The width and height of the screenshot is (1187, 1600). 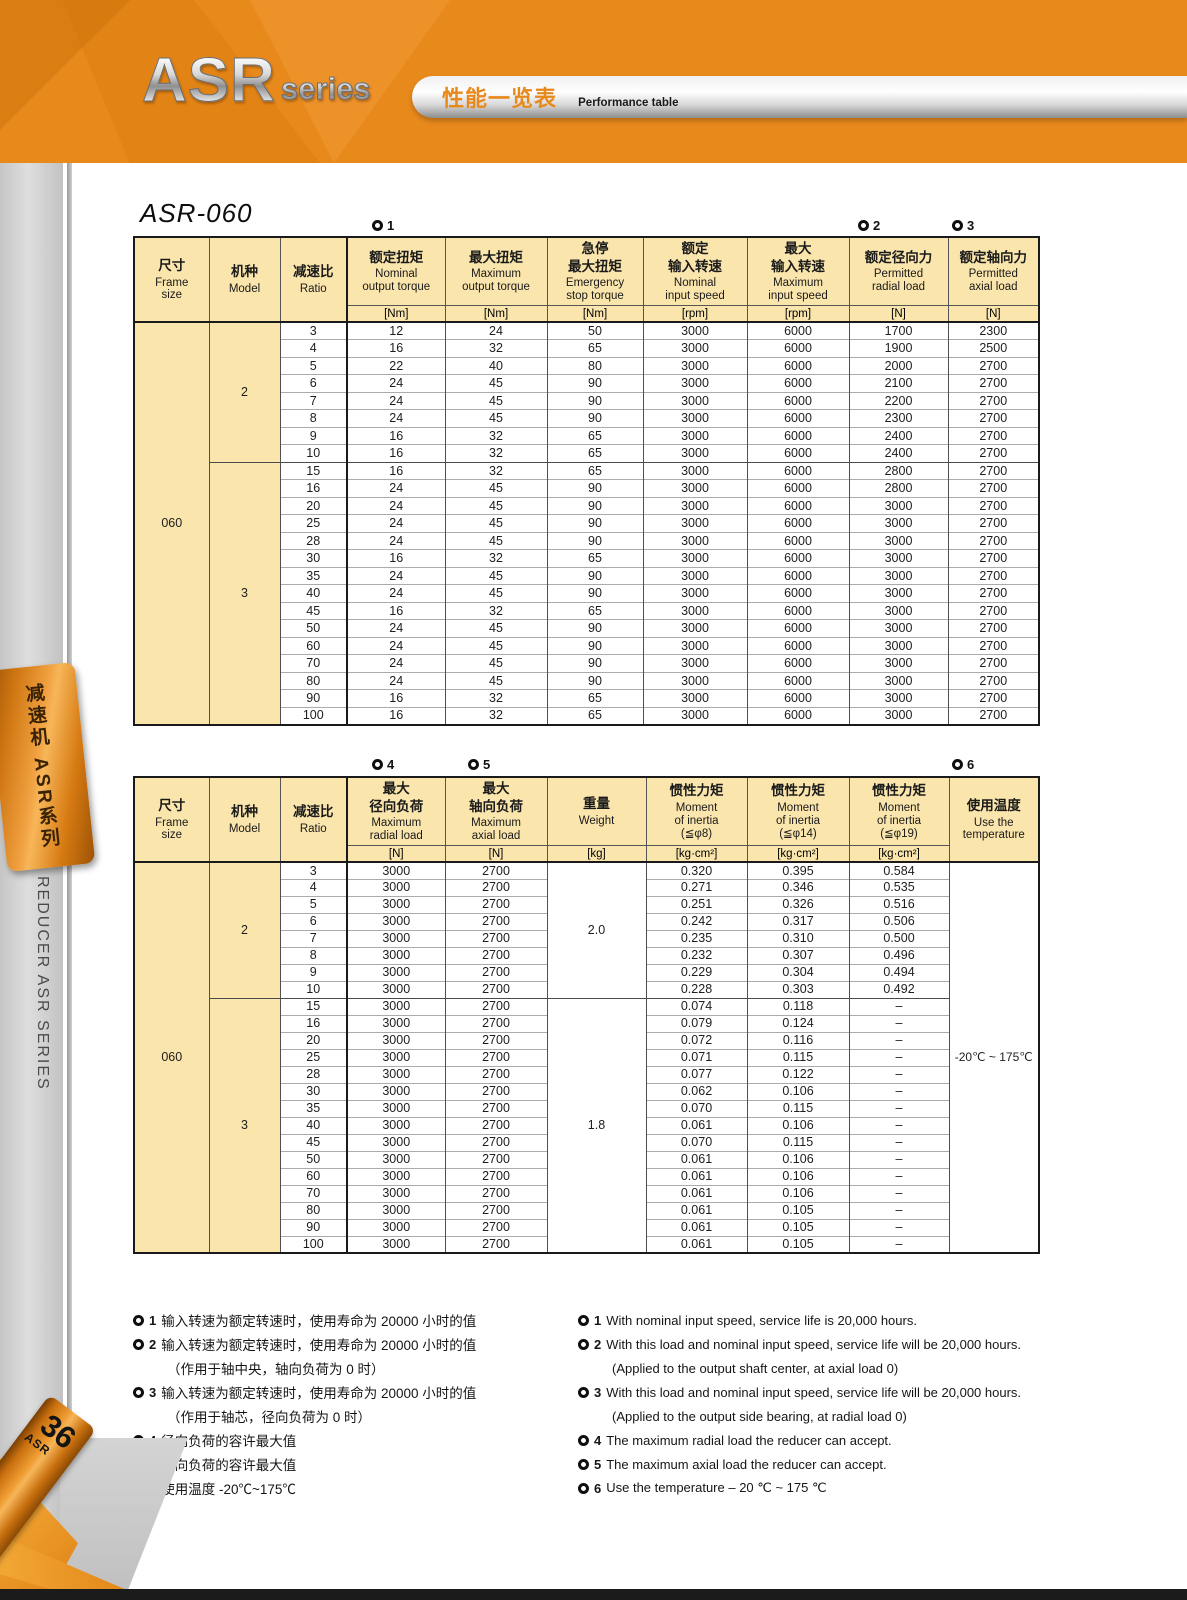 I want to click on value-cell: 0.251, so click(x=696, y=904).